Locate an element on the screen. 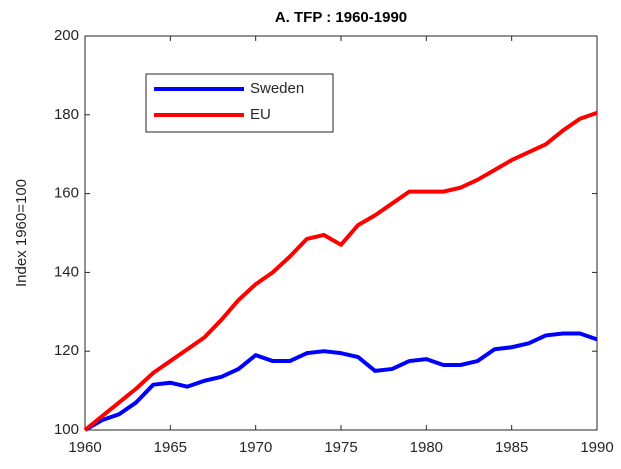  x-tick-label: 1970 is located at coordinates (255, 447).